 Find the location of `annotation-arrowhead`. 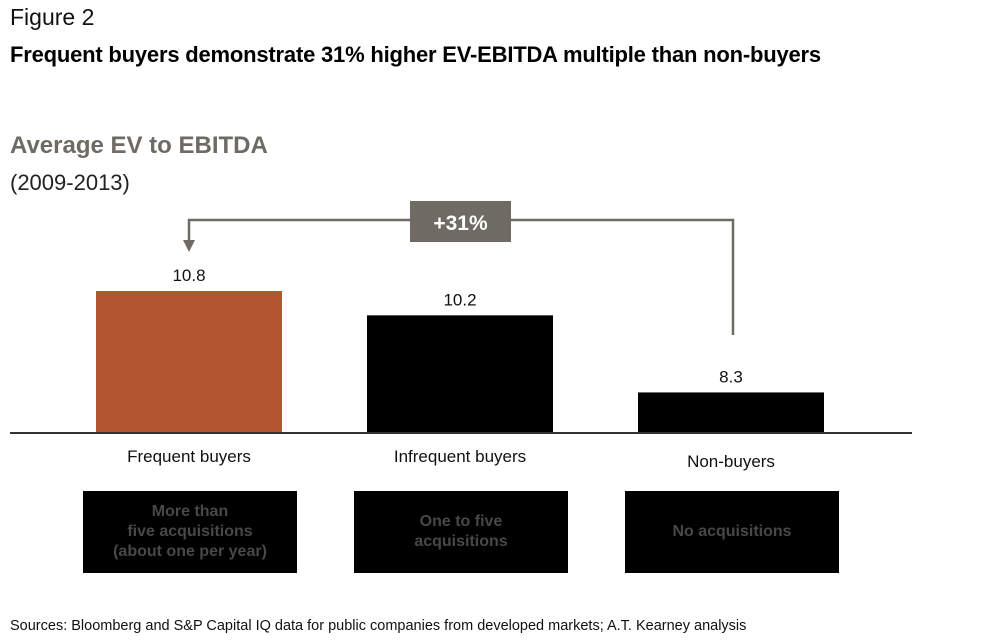

annotation-arrowhead is located at coordinates (189, 246).